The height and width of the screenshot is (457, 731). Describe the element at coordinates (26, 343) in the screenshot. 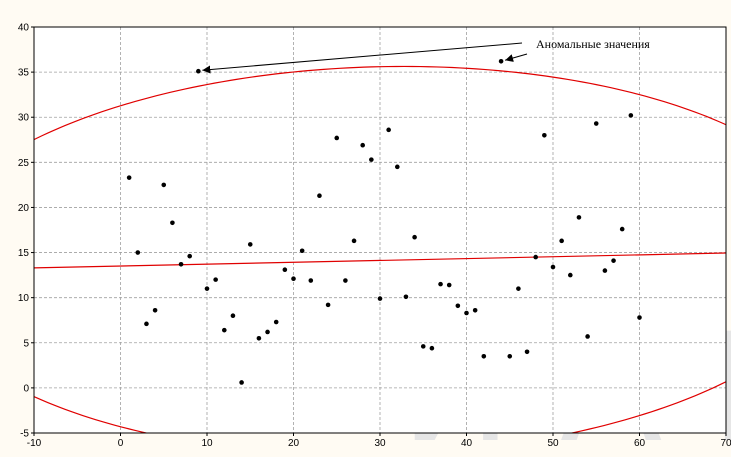

I see `y-tick-label: 5` at that location.